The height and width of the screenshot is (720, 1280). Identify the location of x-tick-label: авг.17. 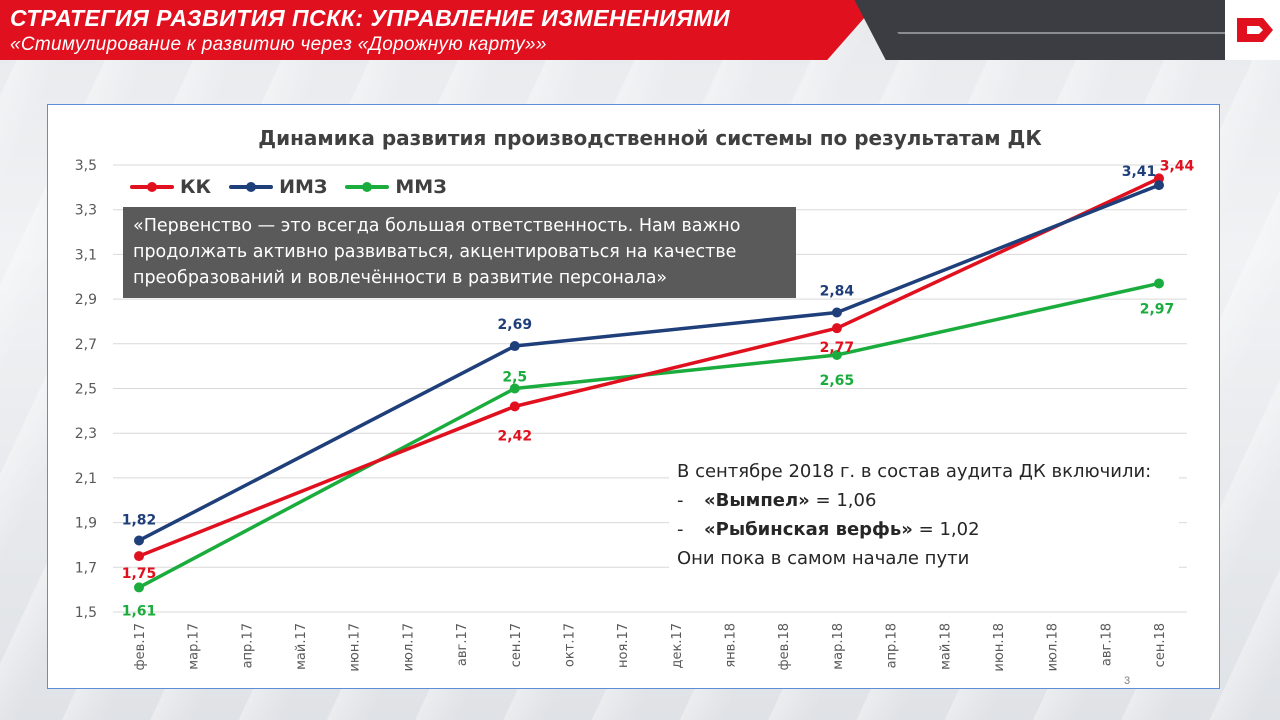
(462, 644).